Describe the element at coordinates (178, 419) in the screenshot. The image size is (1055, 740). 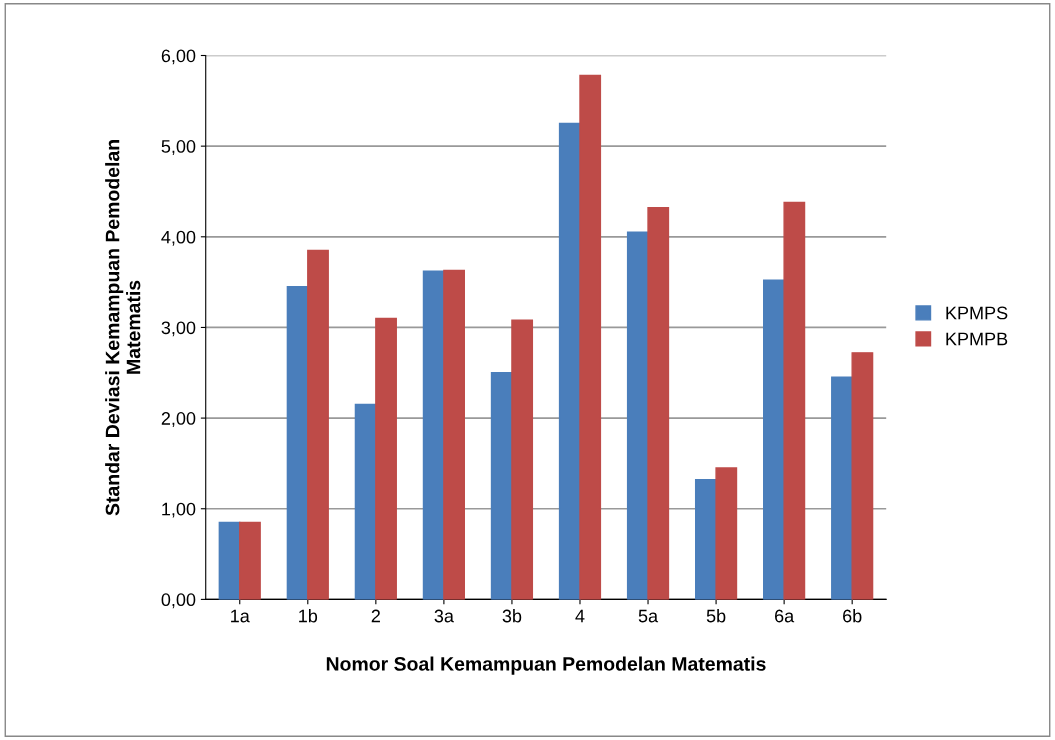
I see `y-tick-label: 2,00` at that location.